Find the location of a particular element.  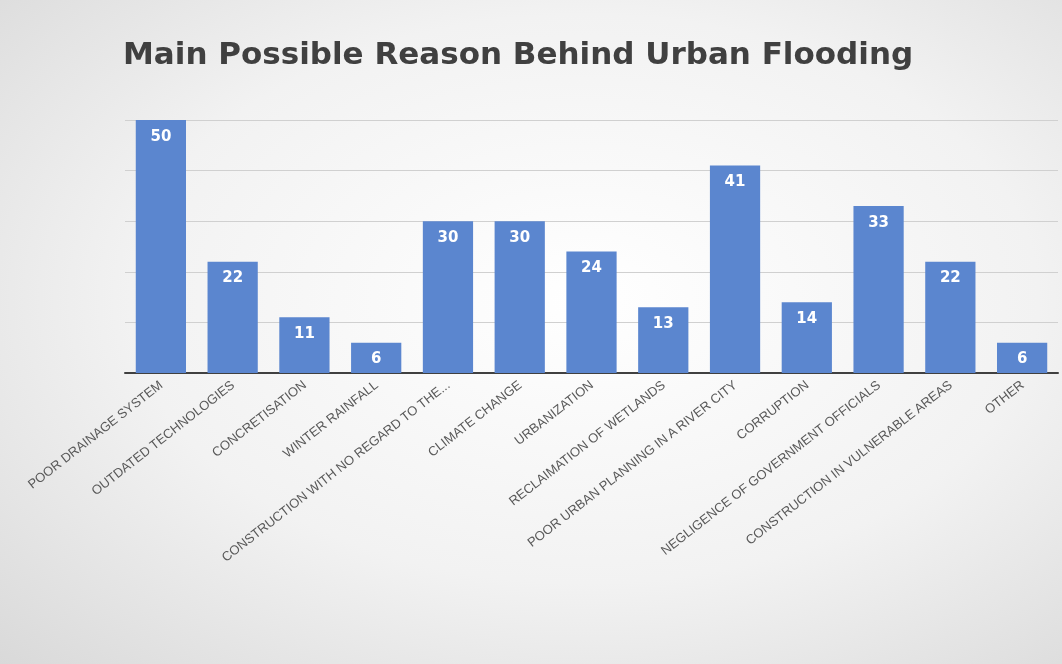

data-label: 11 is located at coordinates (304, 332).